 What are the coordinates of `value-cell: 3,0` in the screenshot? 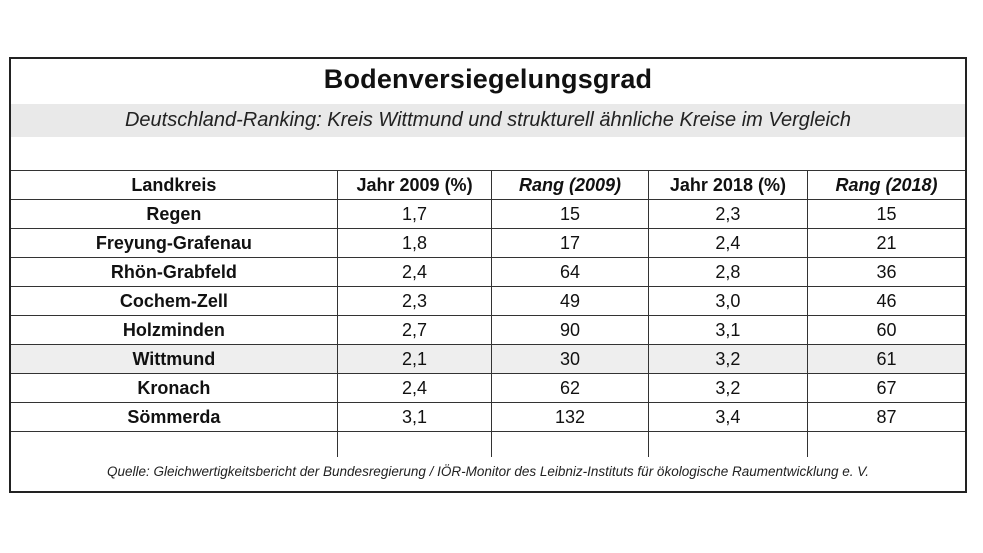 It's located at (727, 301).